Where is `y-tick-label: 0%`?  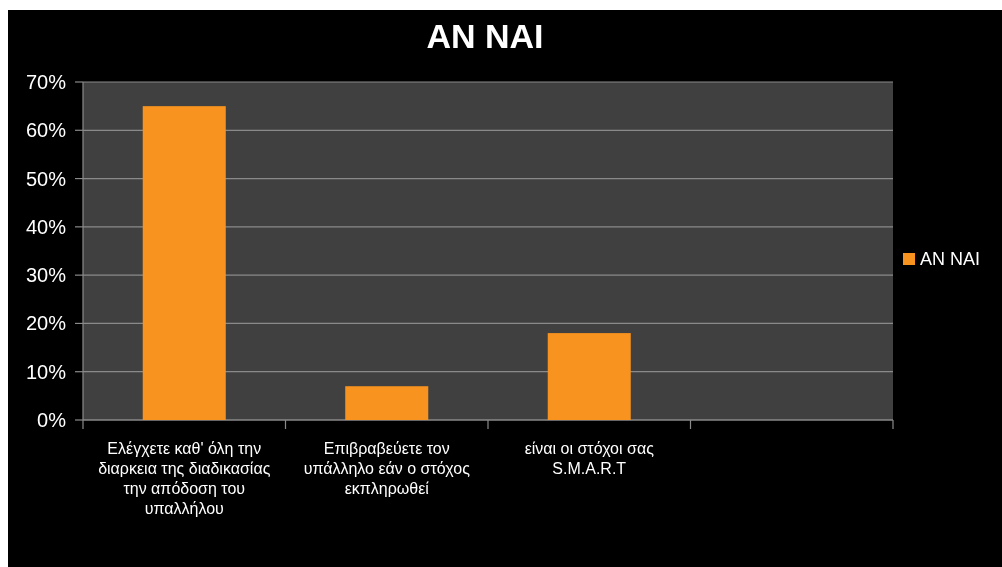 y-tick-label: 0% is located at coordinates (52, 420).